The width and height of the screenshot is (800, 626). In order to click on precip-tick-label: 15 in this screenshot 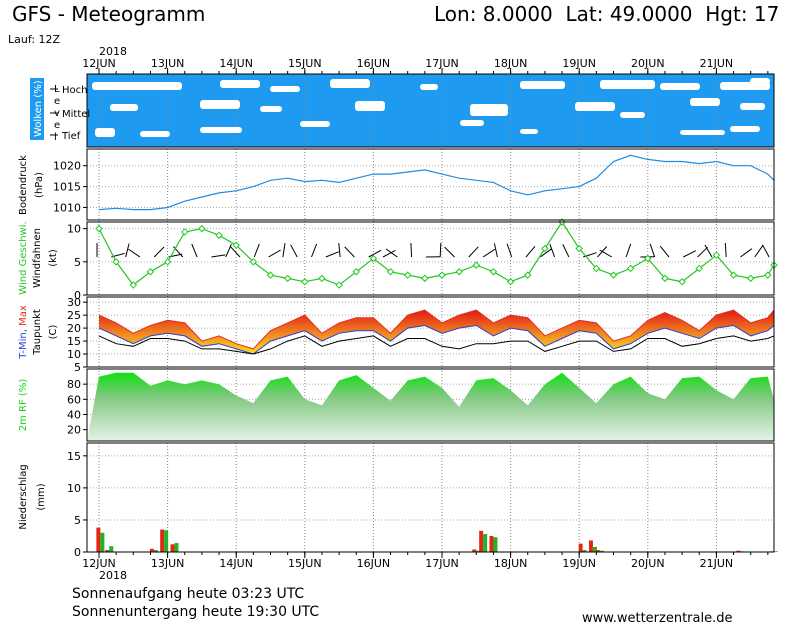, I will do `click(74, 456)`.